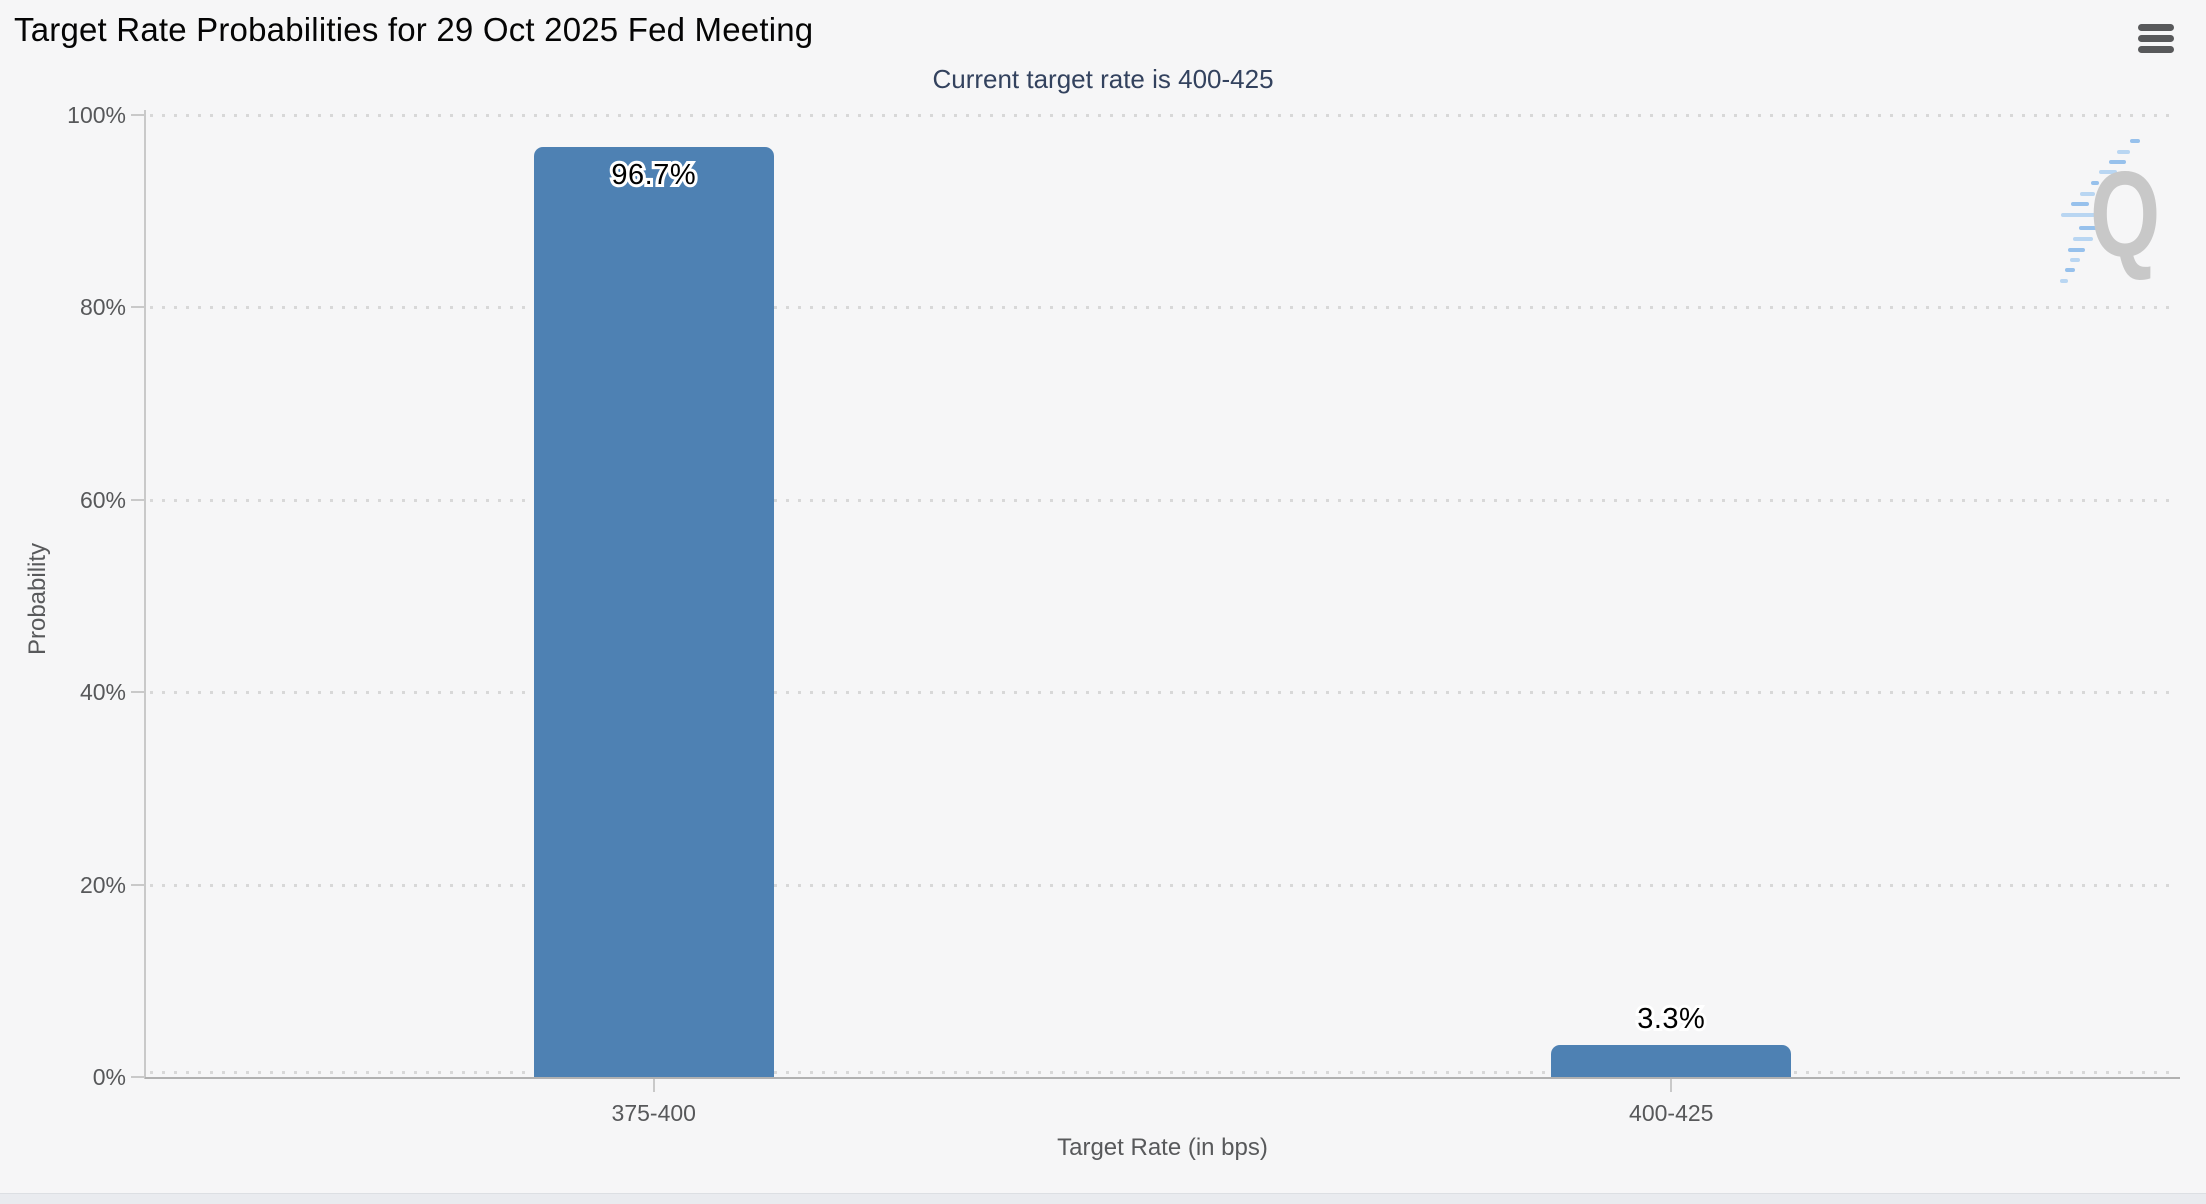  What do you see at coordinates (2125, 214) in the screenshot?
I see `quikstrike-q-watermark: Q` at bounding box center [2125, 214].